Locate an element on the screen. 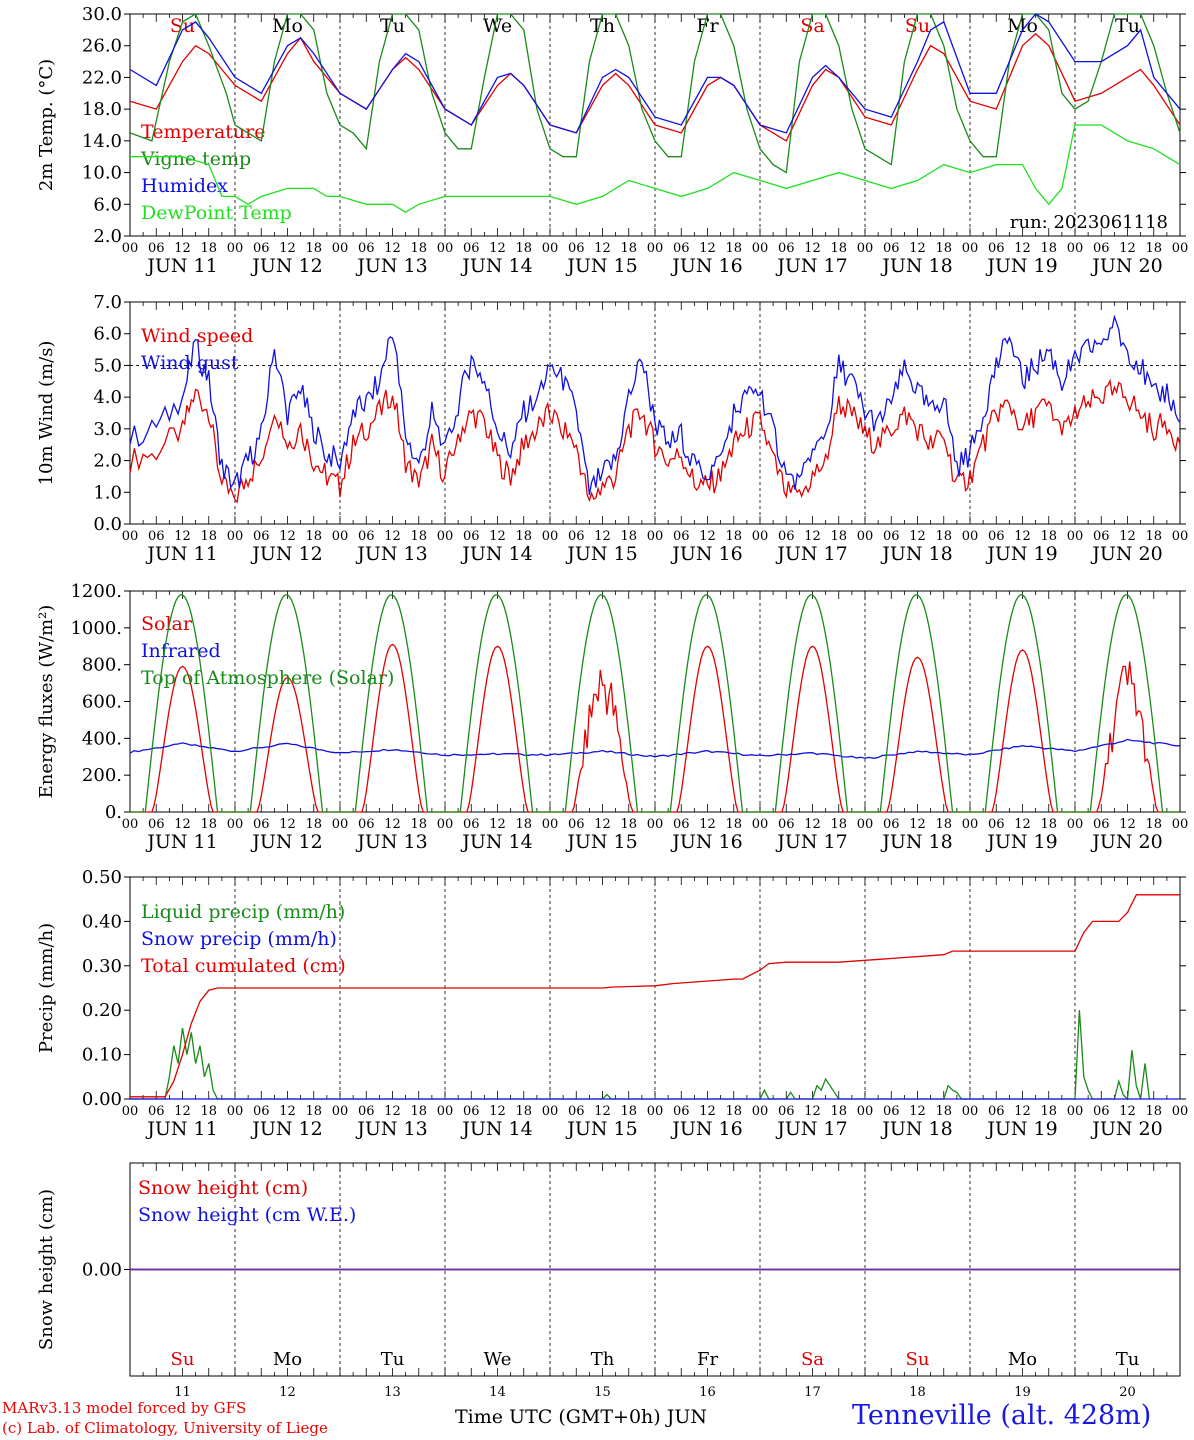 This screenshot has width=1194, height=1440. y-tick-label: 0.10 is located at coordinates (102, 1055).